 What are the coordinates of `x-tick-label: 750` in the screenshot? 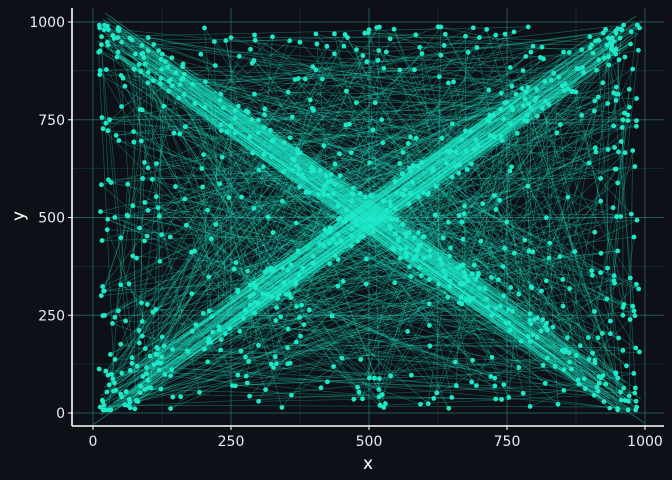 It's located at (507, 442).